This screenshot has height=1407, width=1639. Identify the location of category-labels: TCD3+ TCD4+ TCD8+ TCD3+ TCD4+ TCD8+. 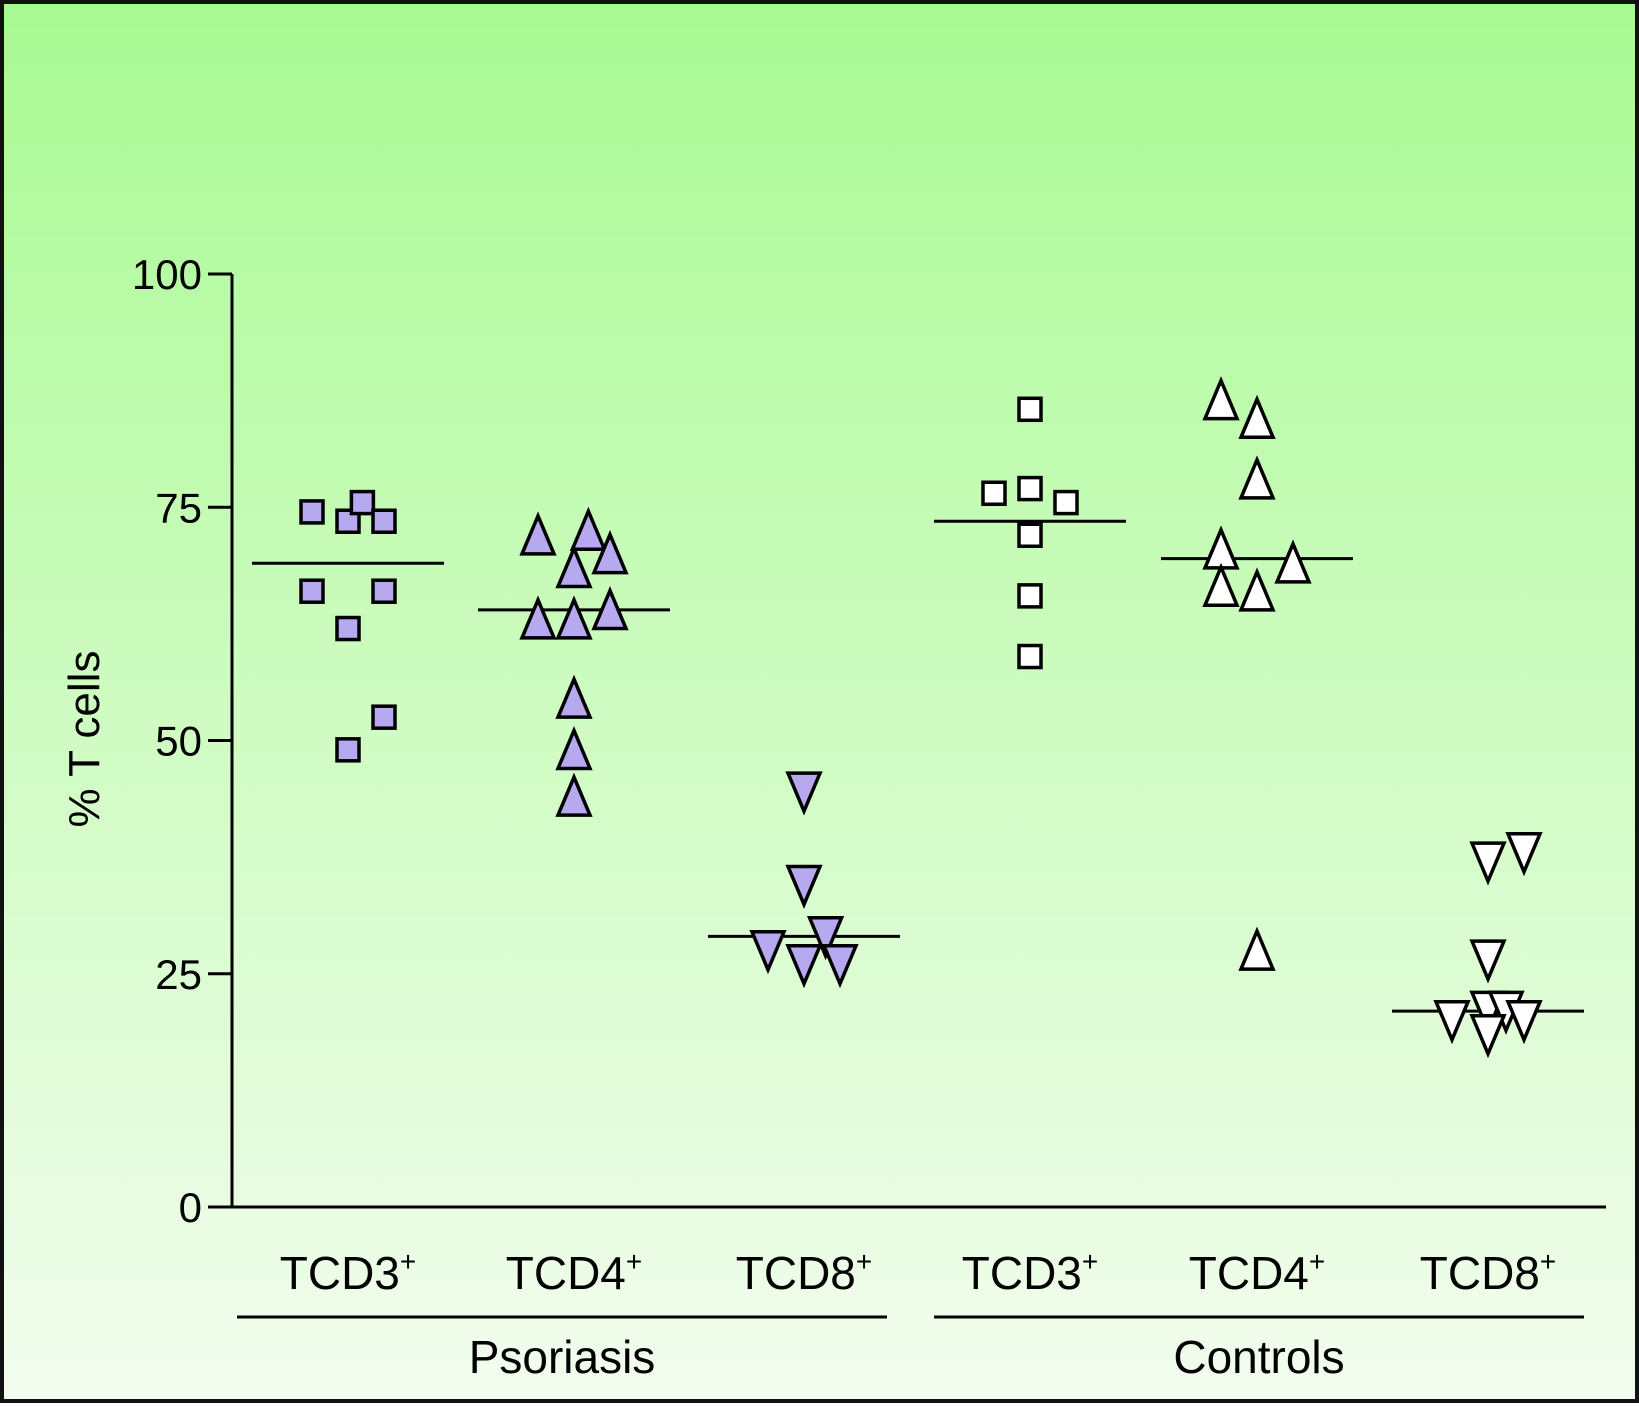
(918, 1272).